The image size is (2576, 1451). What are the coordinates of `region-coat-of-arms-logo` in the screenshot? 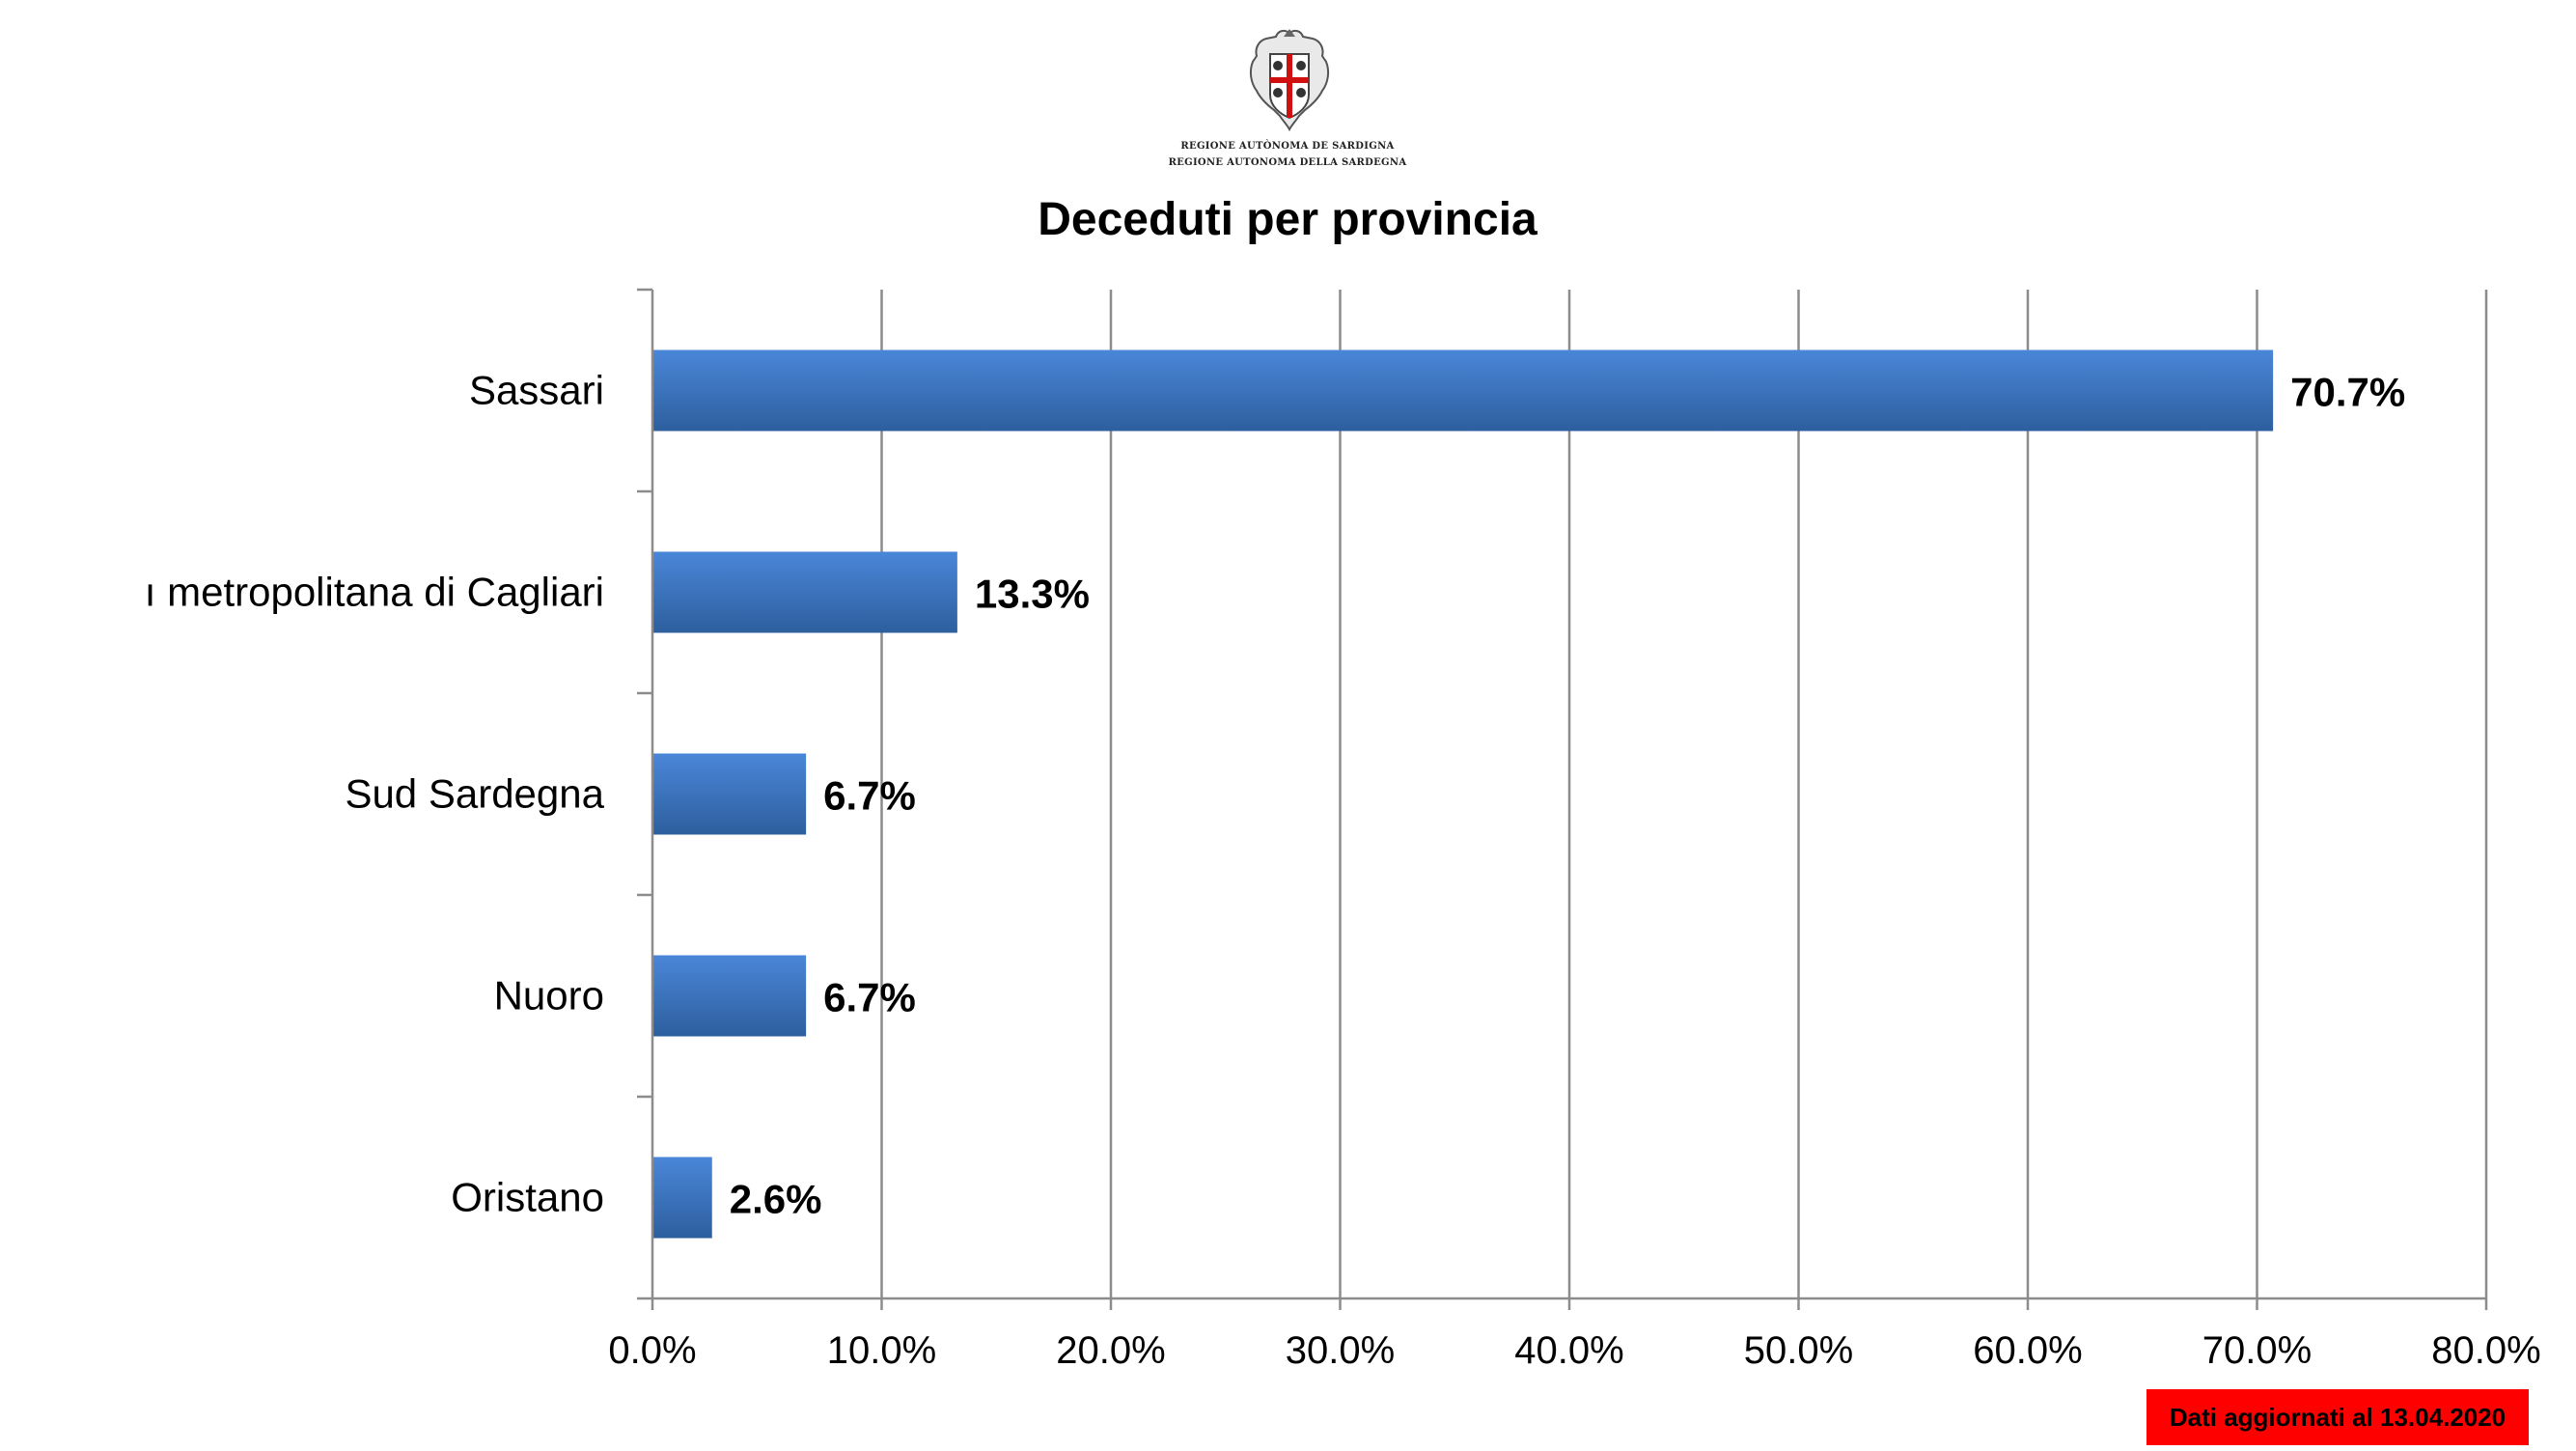 It's located at (1289, 81).